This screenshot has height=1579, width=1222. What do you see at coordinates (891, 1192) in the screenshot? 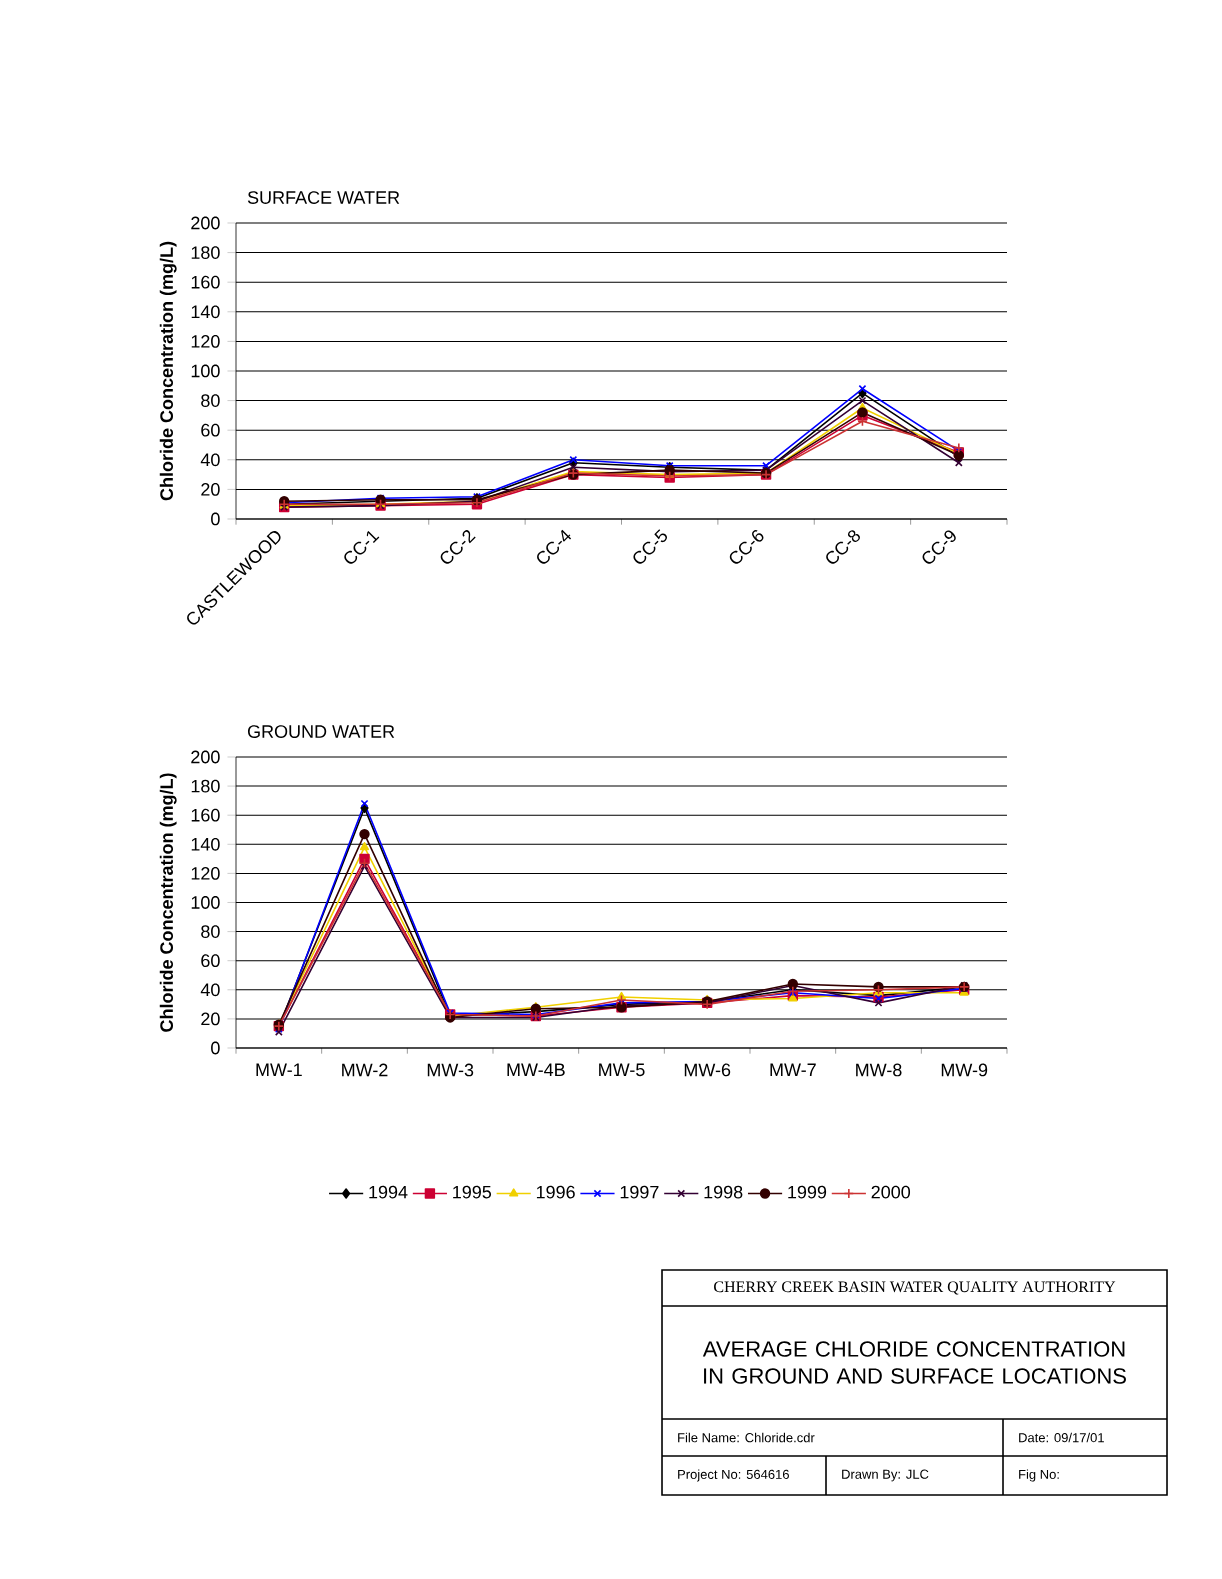
I see `legend-label: 2000` at bounding box center [891, 1192].